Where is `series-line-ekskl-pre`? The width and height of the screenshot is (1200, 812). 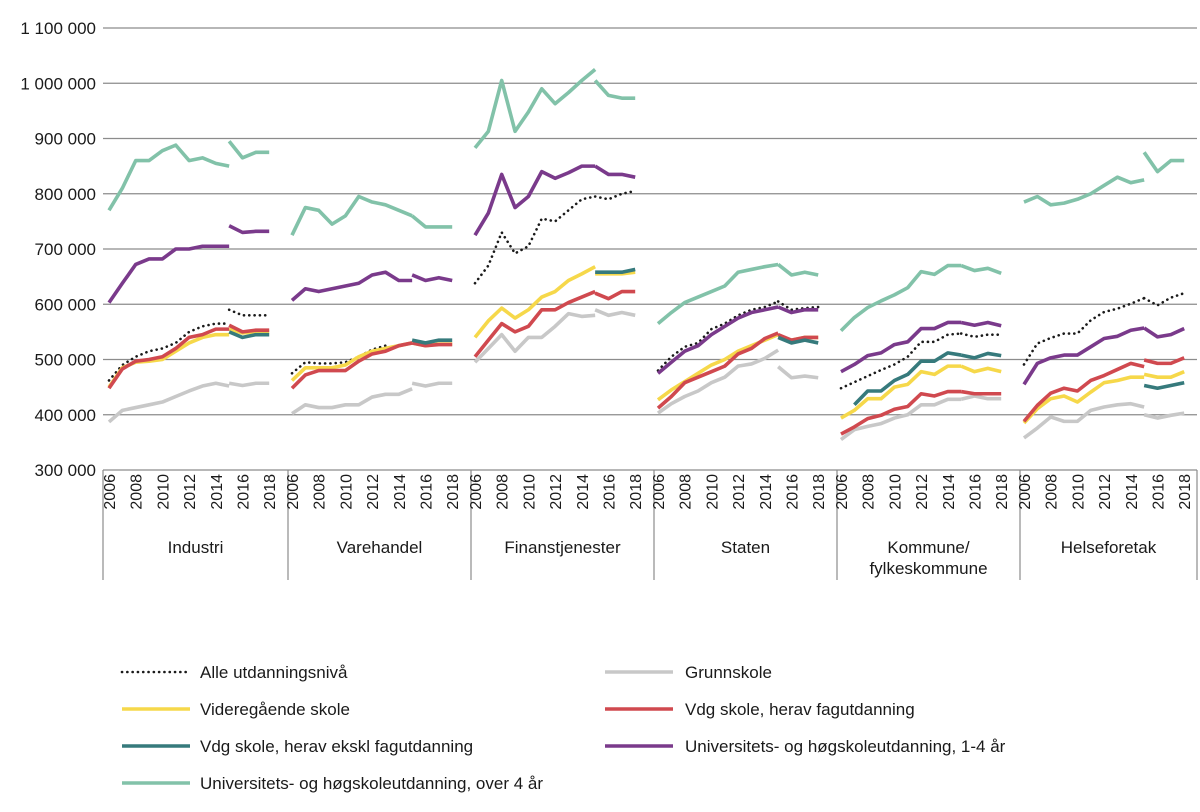 series-line-ekskl-pre is located at coordinates (907, 379).